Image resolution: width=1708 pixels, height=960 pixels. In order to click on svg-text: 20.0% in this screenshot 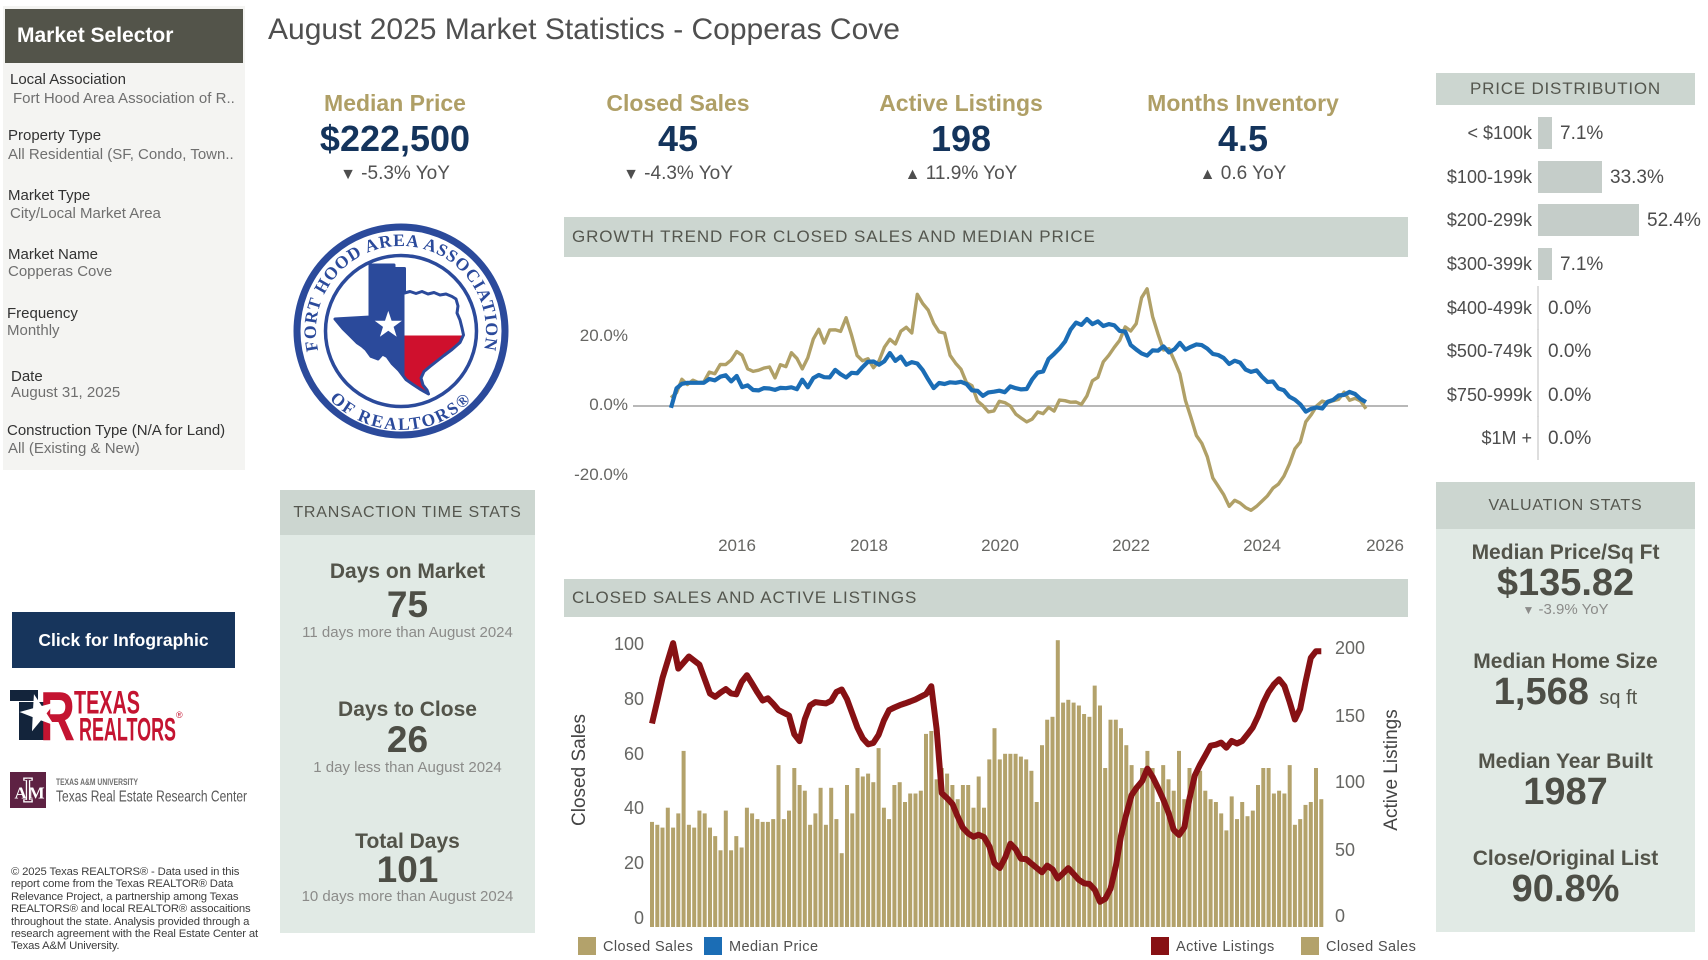, I will do `click(604, 335)`.